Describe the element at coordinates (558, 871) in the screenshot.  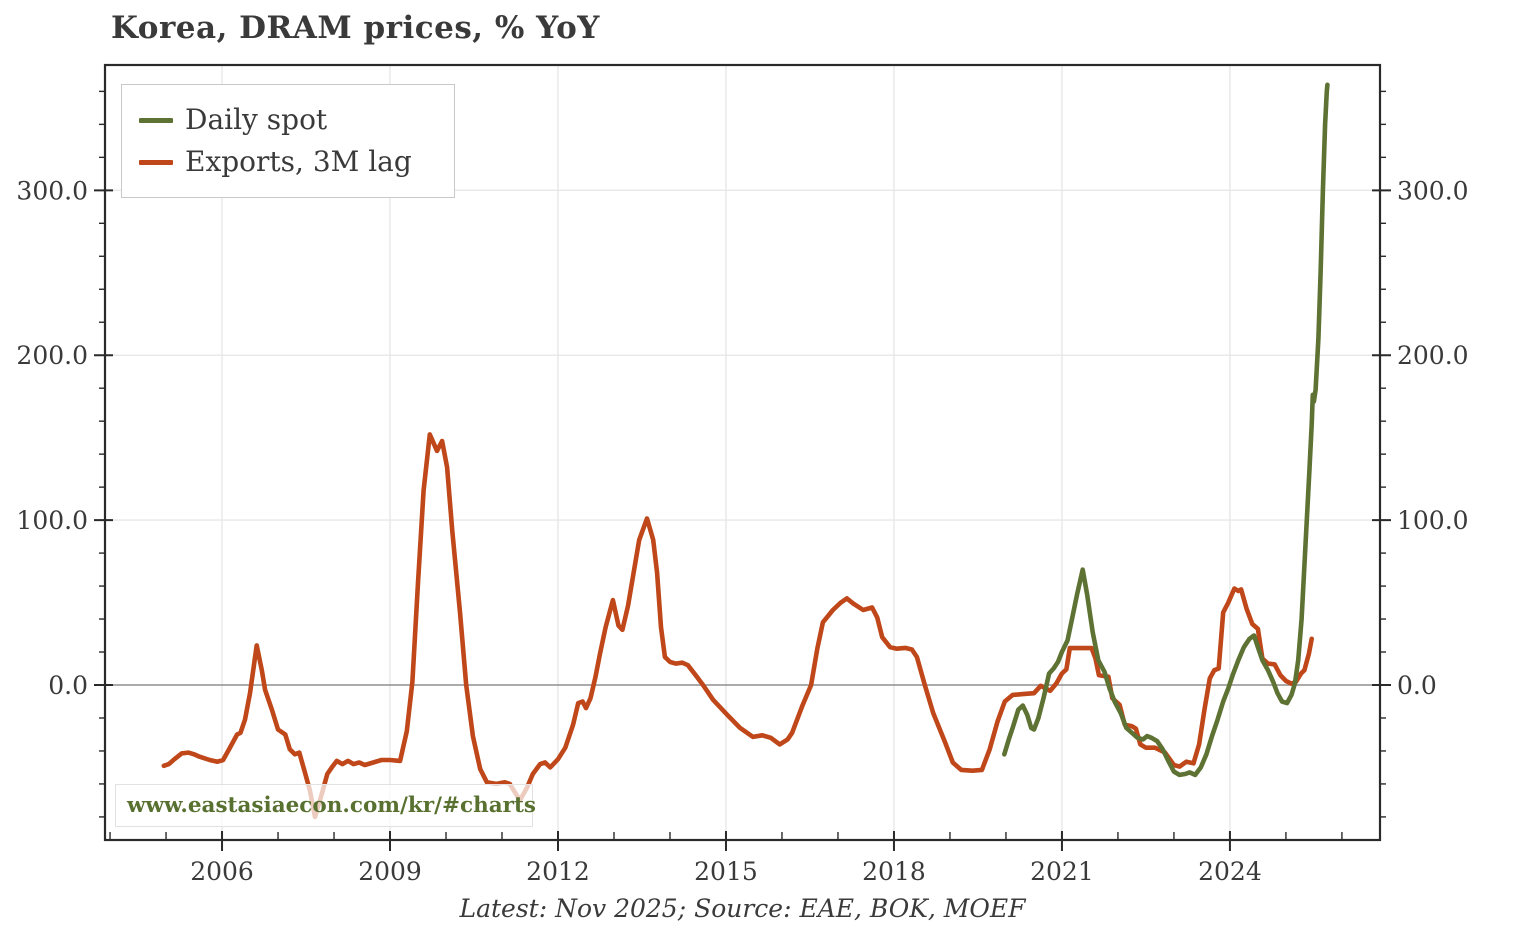
I see `x-axis-tick-label: 2012` at that location.